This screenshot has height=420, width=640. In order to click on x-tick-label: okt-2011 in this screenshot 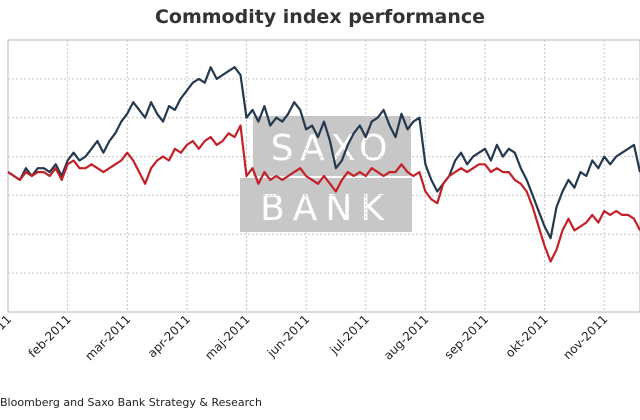, I will do `click(527, 336)`.